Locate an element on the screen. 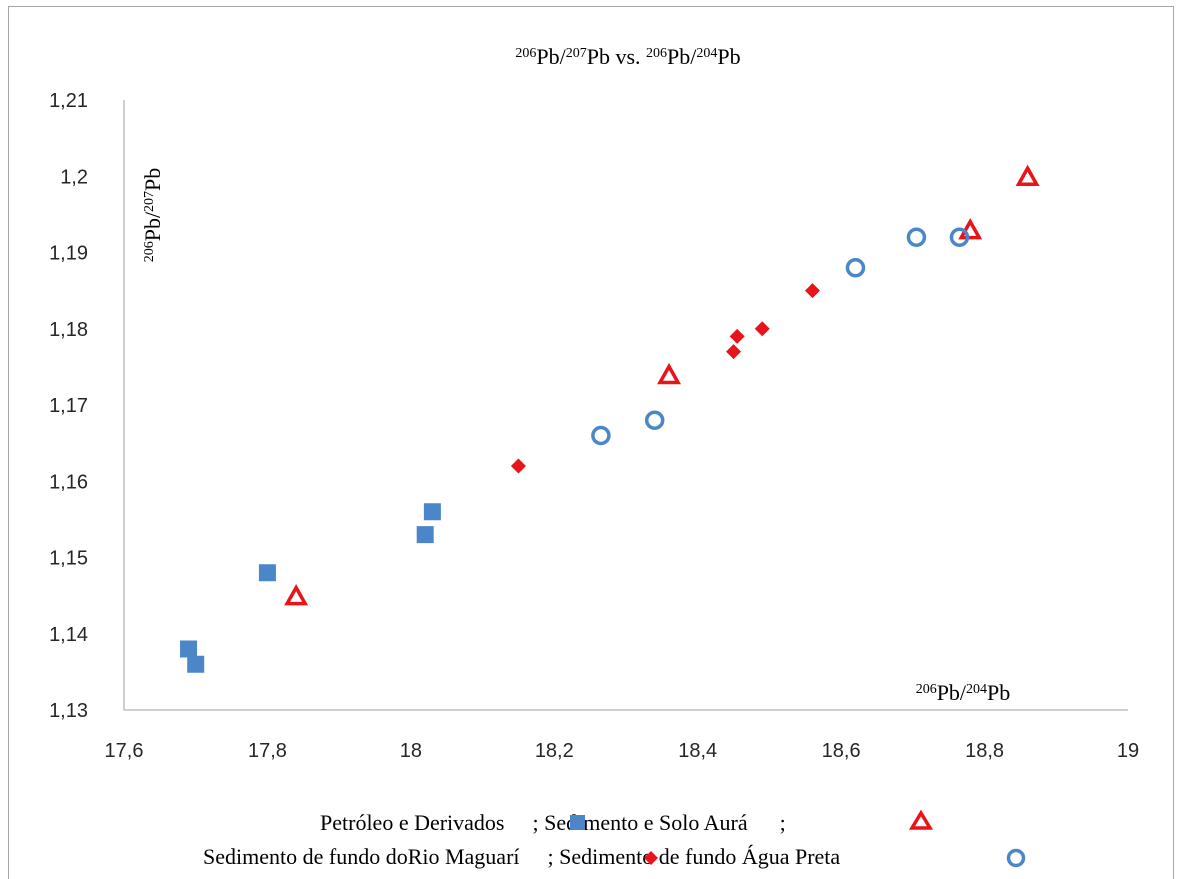 Image resolution: width=1182 pixels, height=879 pixels. x-tick-label: 18,4 is located at coordinates (697, 751).